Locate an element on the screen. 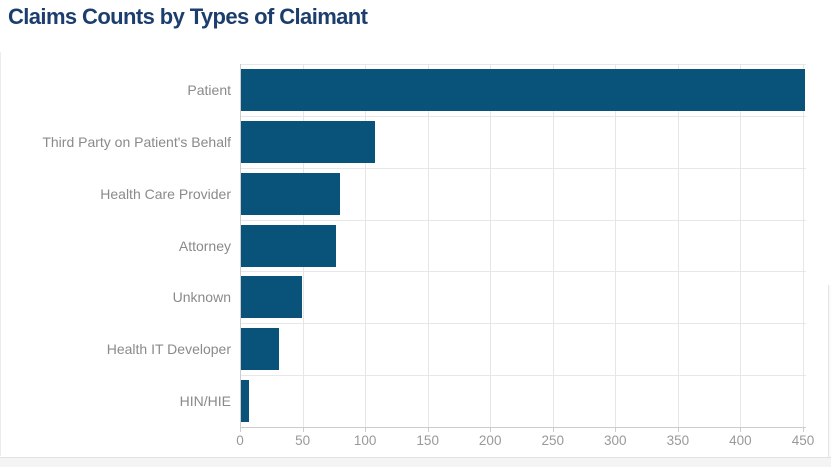  category-label: Patient is located at coordinates (209, 89).